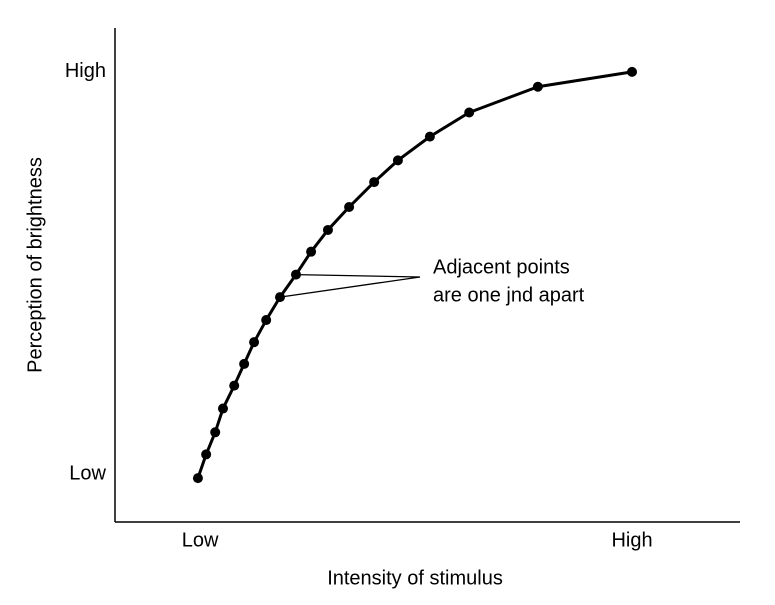 The height and width of the screenshot is (605, 775). Describe the element at coordinates (87, 473) in the screenshot. I see `y-tick-label: Low` at that location.